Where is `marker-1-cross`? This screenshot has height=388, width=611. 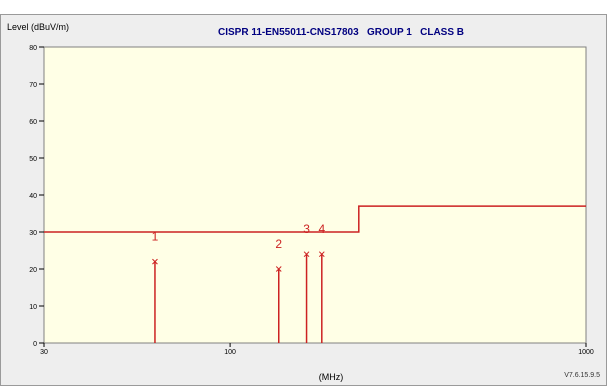
marker-1-cross is located at coordinates (155, 261).